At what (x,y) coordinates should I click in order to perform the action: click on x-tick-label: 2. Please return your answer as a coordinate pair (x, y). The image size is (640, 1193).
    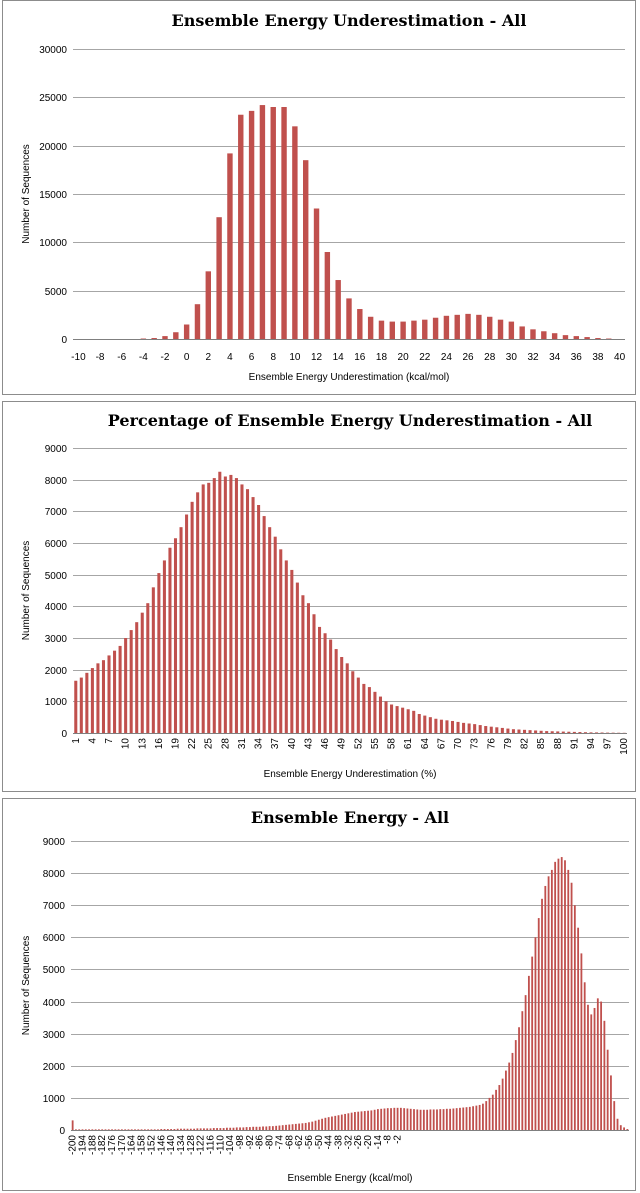
    Looking at the image, I should click on (209, 357).